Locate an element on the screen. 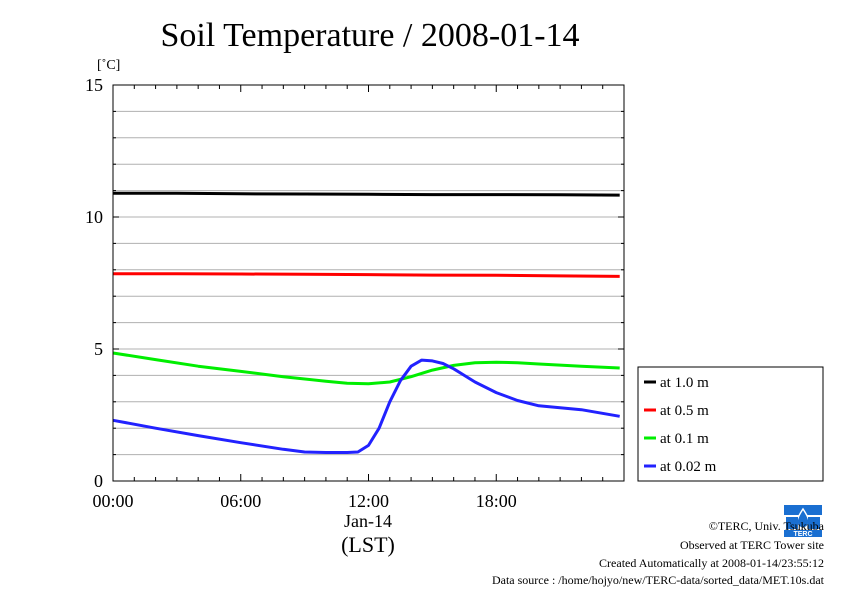 Image resolution: width=842 pixels, height=595 pixels. site-line: Observed at TERC Tower site is located at coordinates (751, 545).